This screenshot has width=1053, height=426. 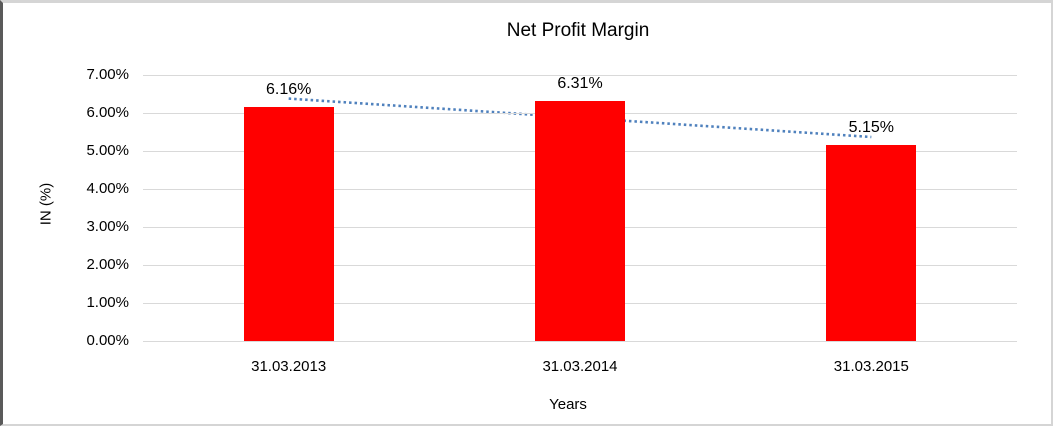 What do you see at coordinates (107, 226) in the screenshot?
I see `y-tick-label: 3.00%` at bounding box center [107, 226].